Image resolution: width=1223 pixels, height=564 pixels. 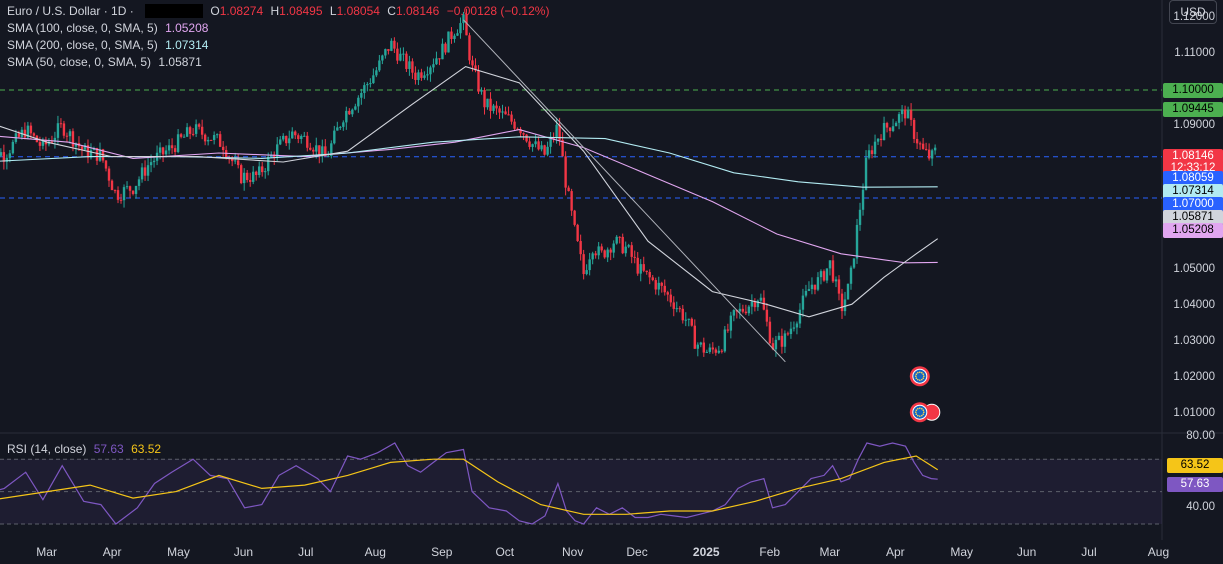 I want to click on price-label: 1.09445, so click(x=1193, y=110).